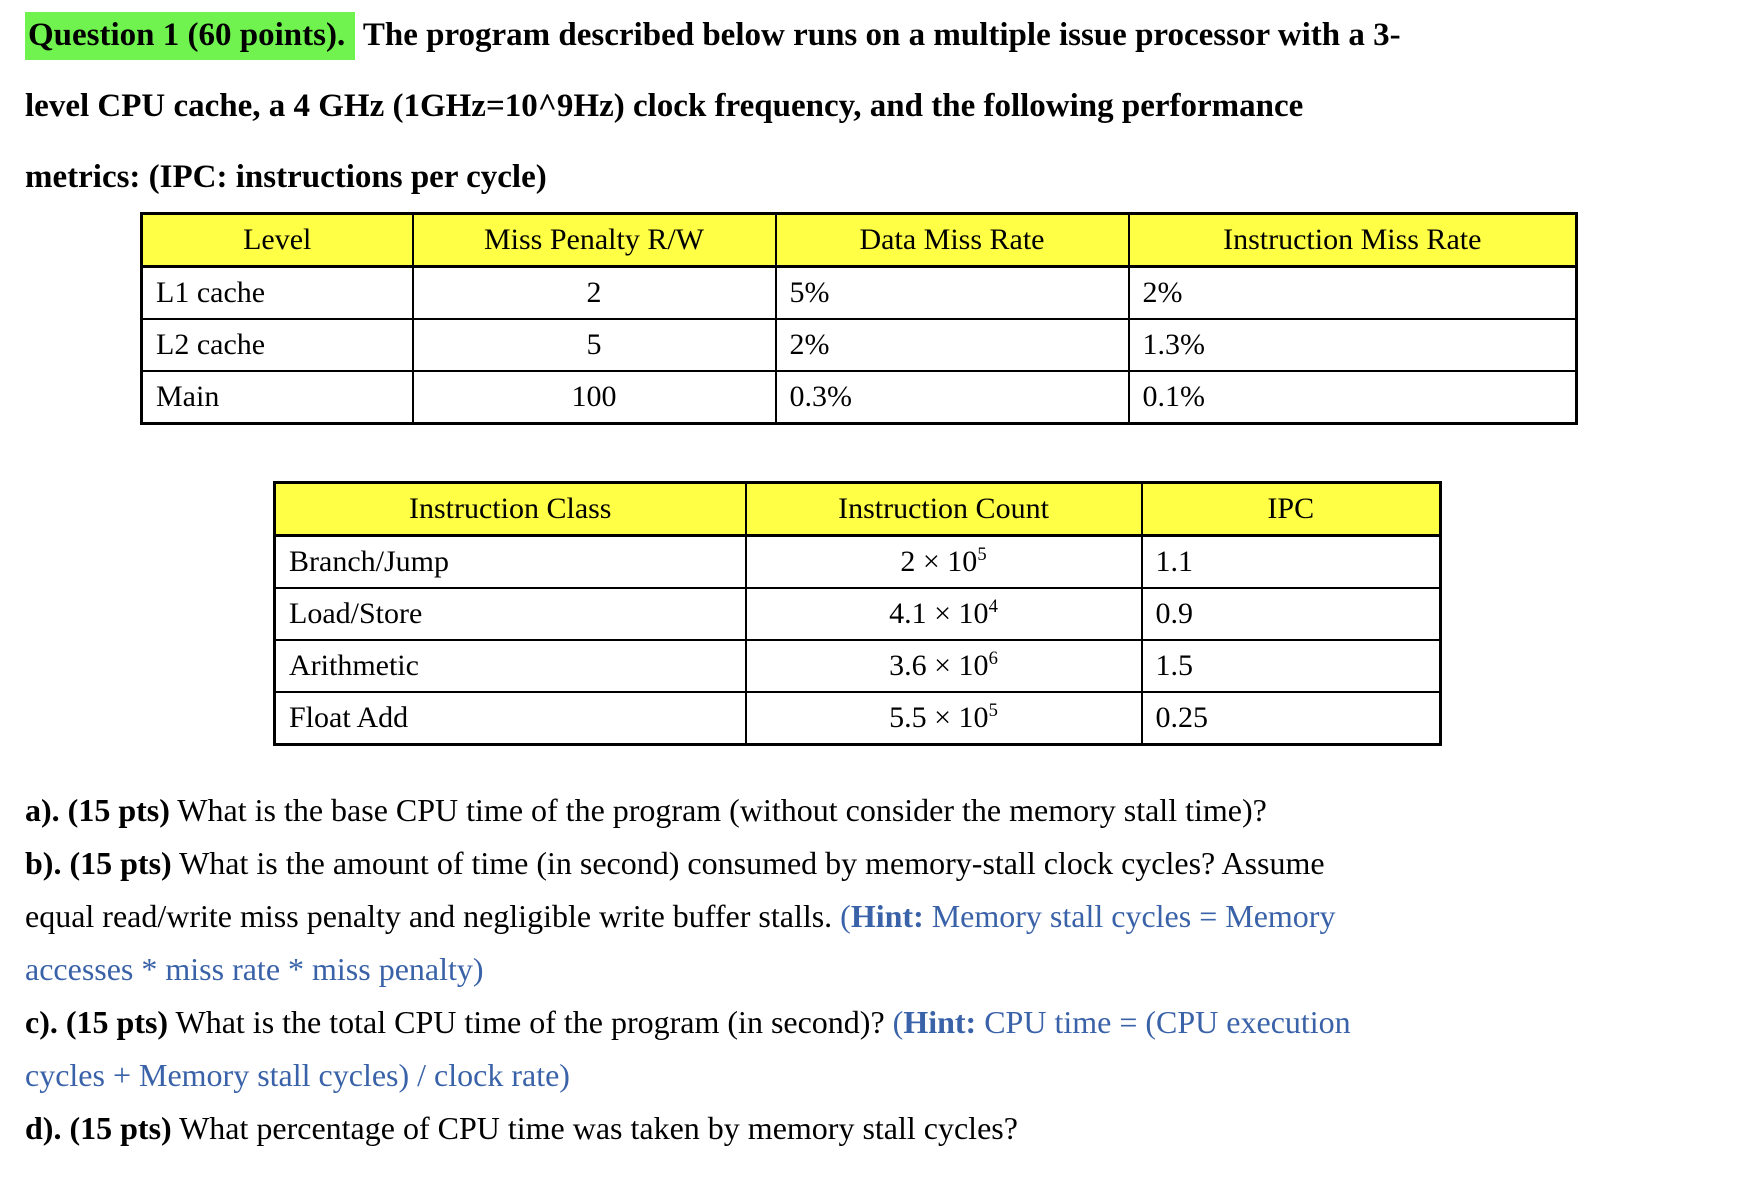 This screenshot has width=1750, height=1184. I want to click on table-row: Load/Store 4.1 × 104 0.9, so click(857, 614).